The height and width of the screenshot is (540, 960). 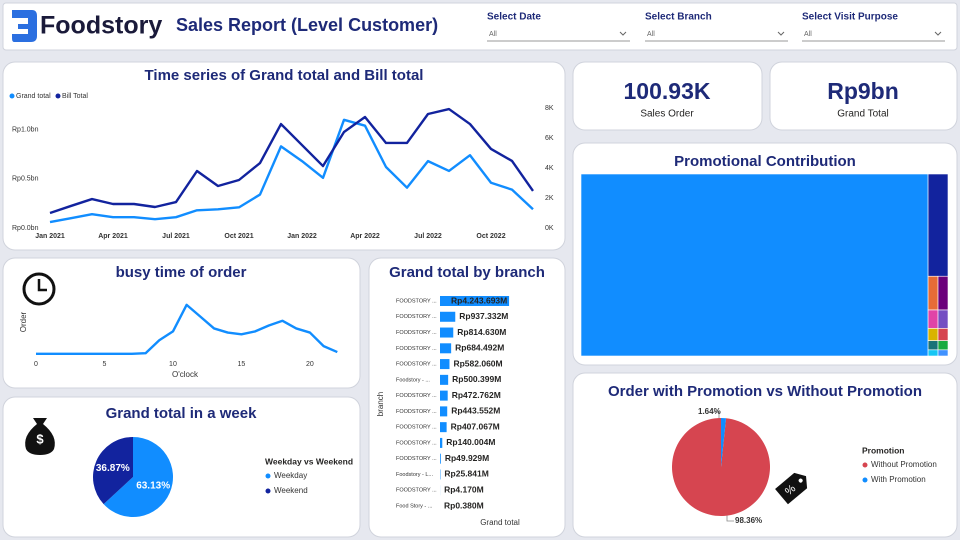 What do you see at coordinates (113, 236) in the screenshot?
I see `x-tick-label: Apr 2021` at bounding box center [113, 236].